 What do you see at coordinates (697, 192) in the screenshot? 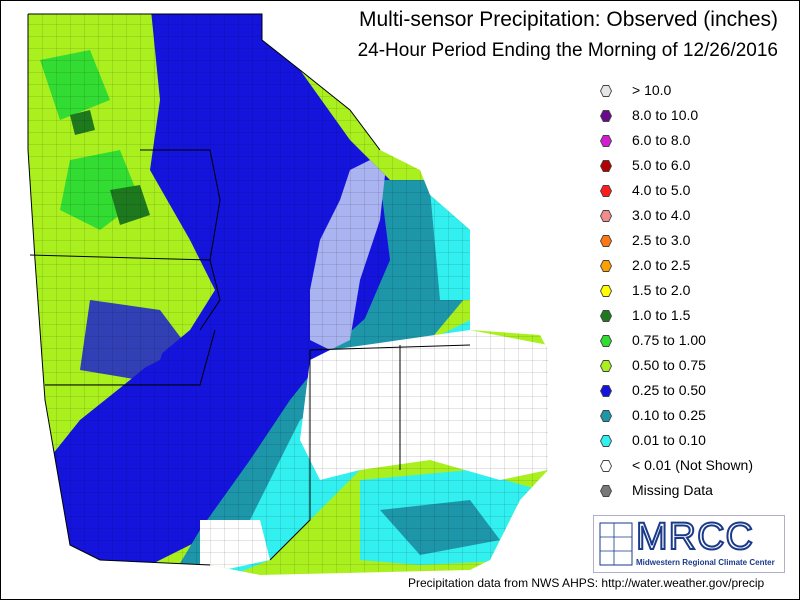
I see `legend-item: 4.0 to 5.0` at bounding box center [697, 192].